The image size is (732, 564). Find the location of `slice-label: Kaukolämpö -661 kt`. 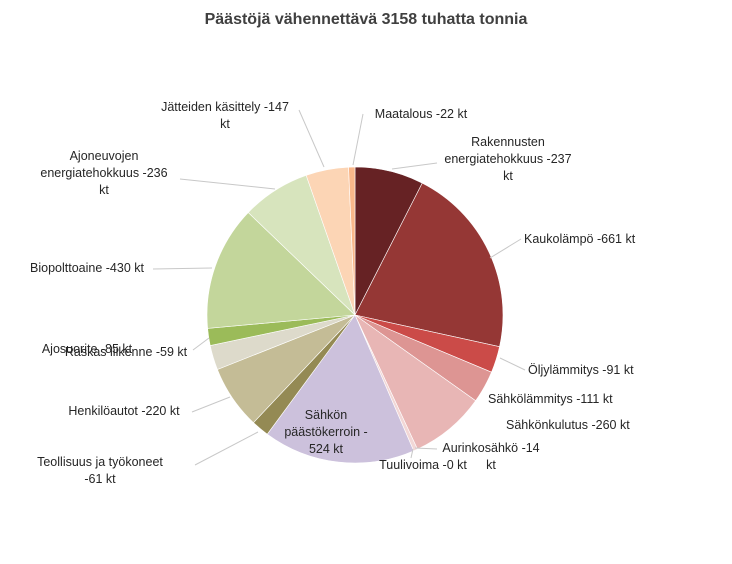

slice-label: Kaukolämpö -661 kt is located at coordinates (580, 239).